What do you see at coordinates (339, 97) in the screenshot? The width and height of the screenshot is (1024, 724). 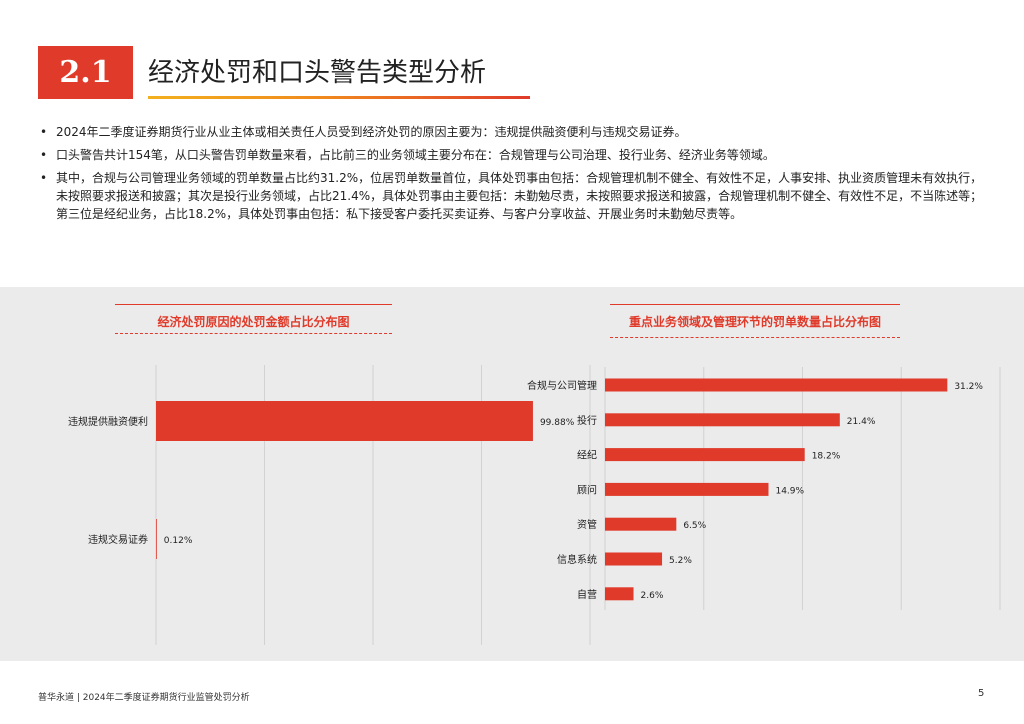 I see `title-underline` at bounding box center [339, 97].